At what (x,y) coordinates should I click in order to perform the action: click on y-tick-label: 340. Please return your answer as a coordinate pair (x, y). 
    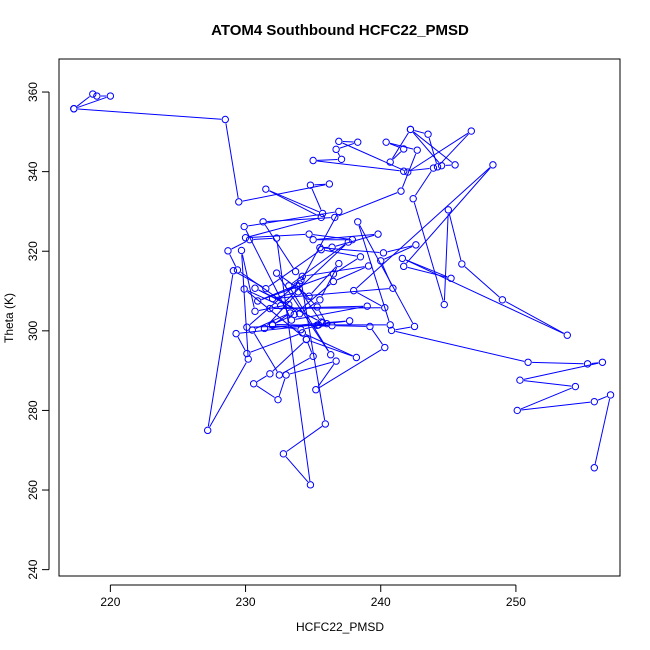
    Looking at the image, I should click on (33, 171).